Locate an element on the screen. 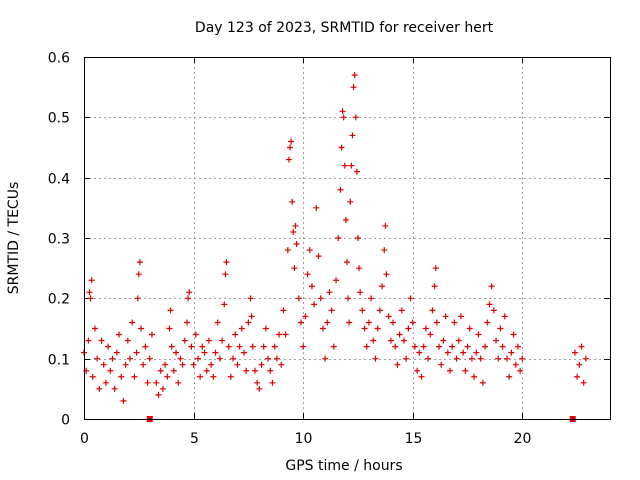  y-tick-label: 0.1 is located at coordinates (59, 361).